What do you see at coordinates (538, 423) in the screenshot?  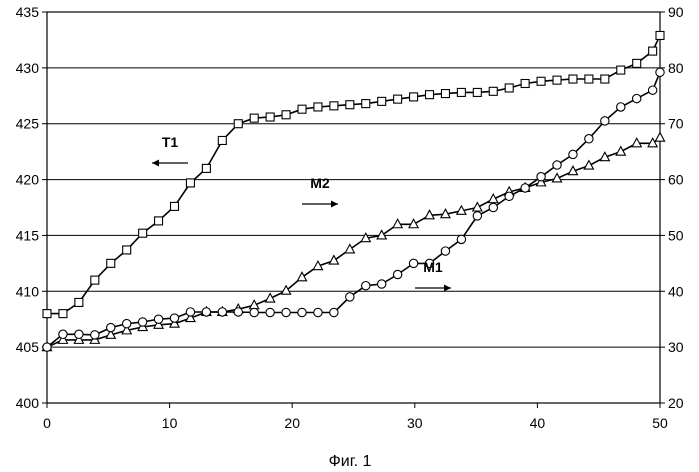 I see `x-tick-label: 40` at bounding box center [538, 423].